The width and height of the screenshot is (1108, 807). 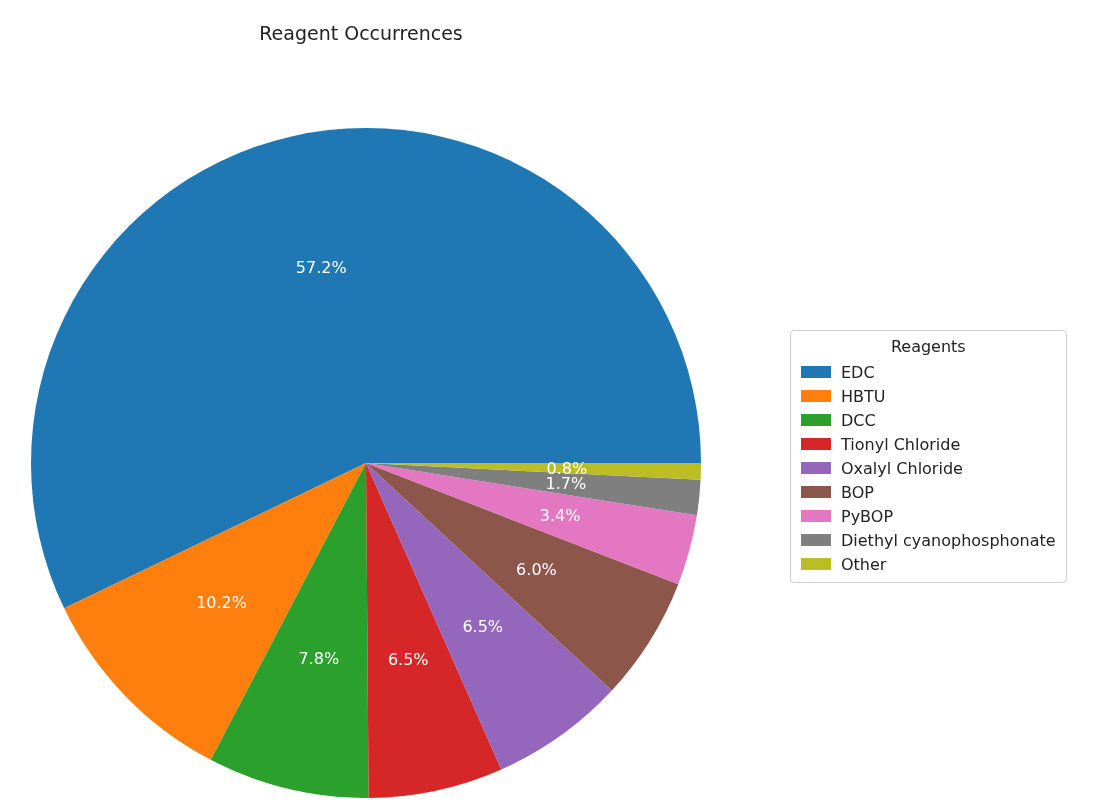 What do you see at coordinates (319, 658) in the screenshot?
I see `data-label: 7.8%` at bounding box center [319, 658].